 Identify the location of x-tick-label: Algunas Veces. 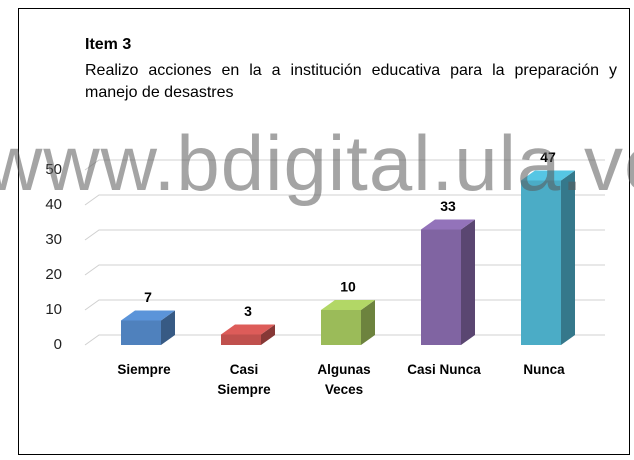
(344, 379).